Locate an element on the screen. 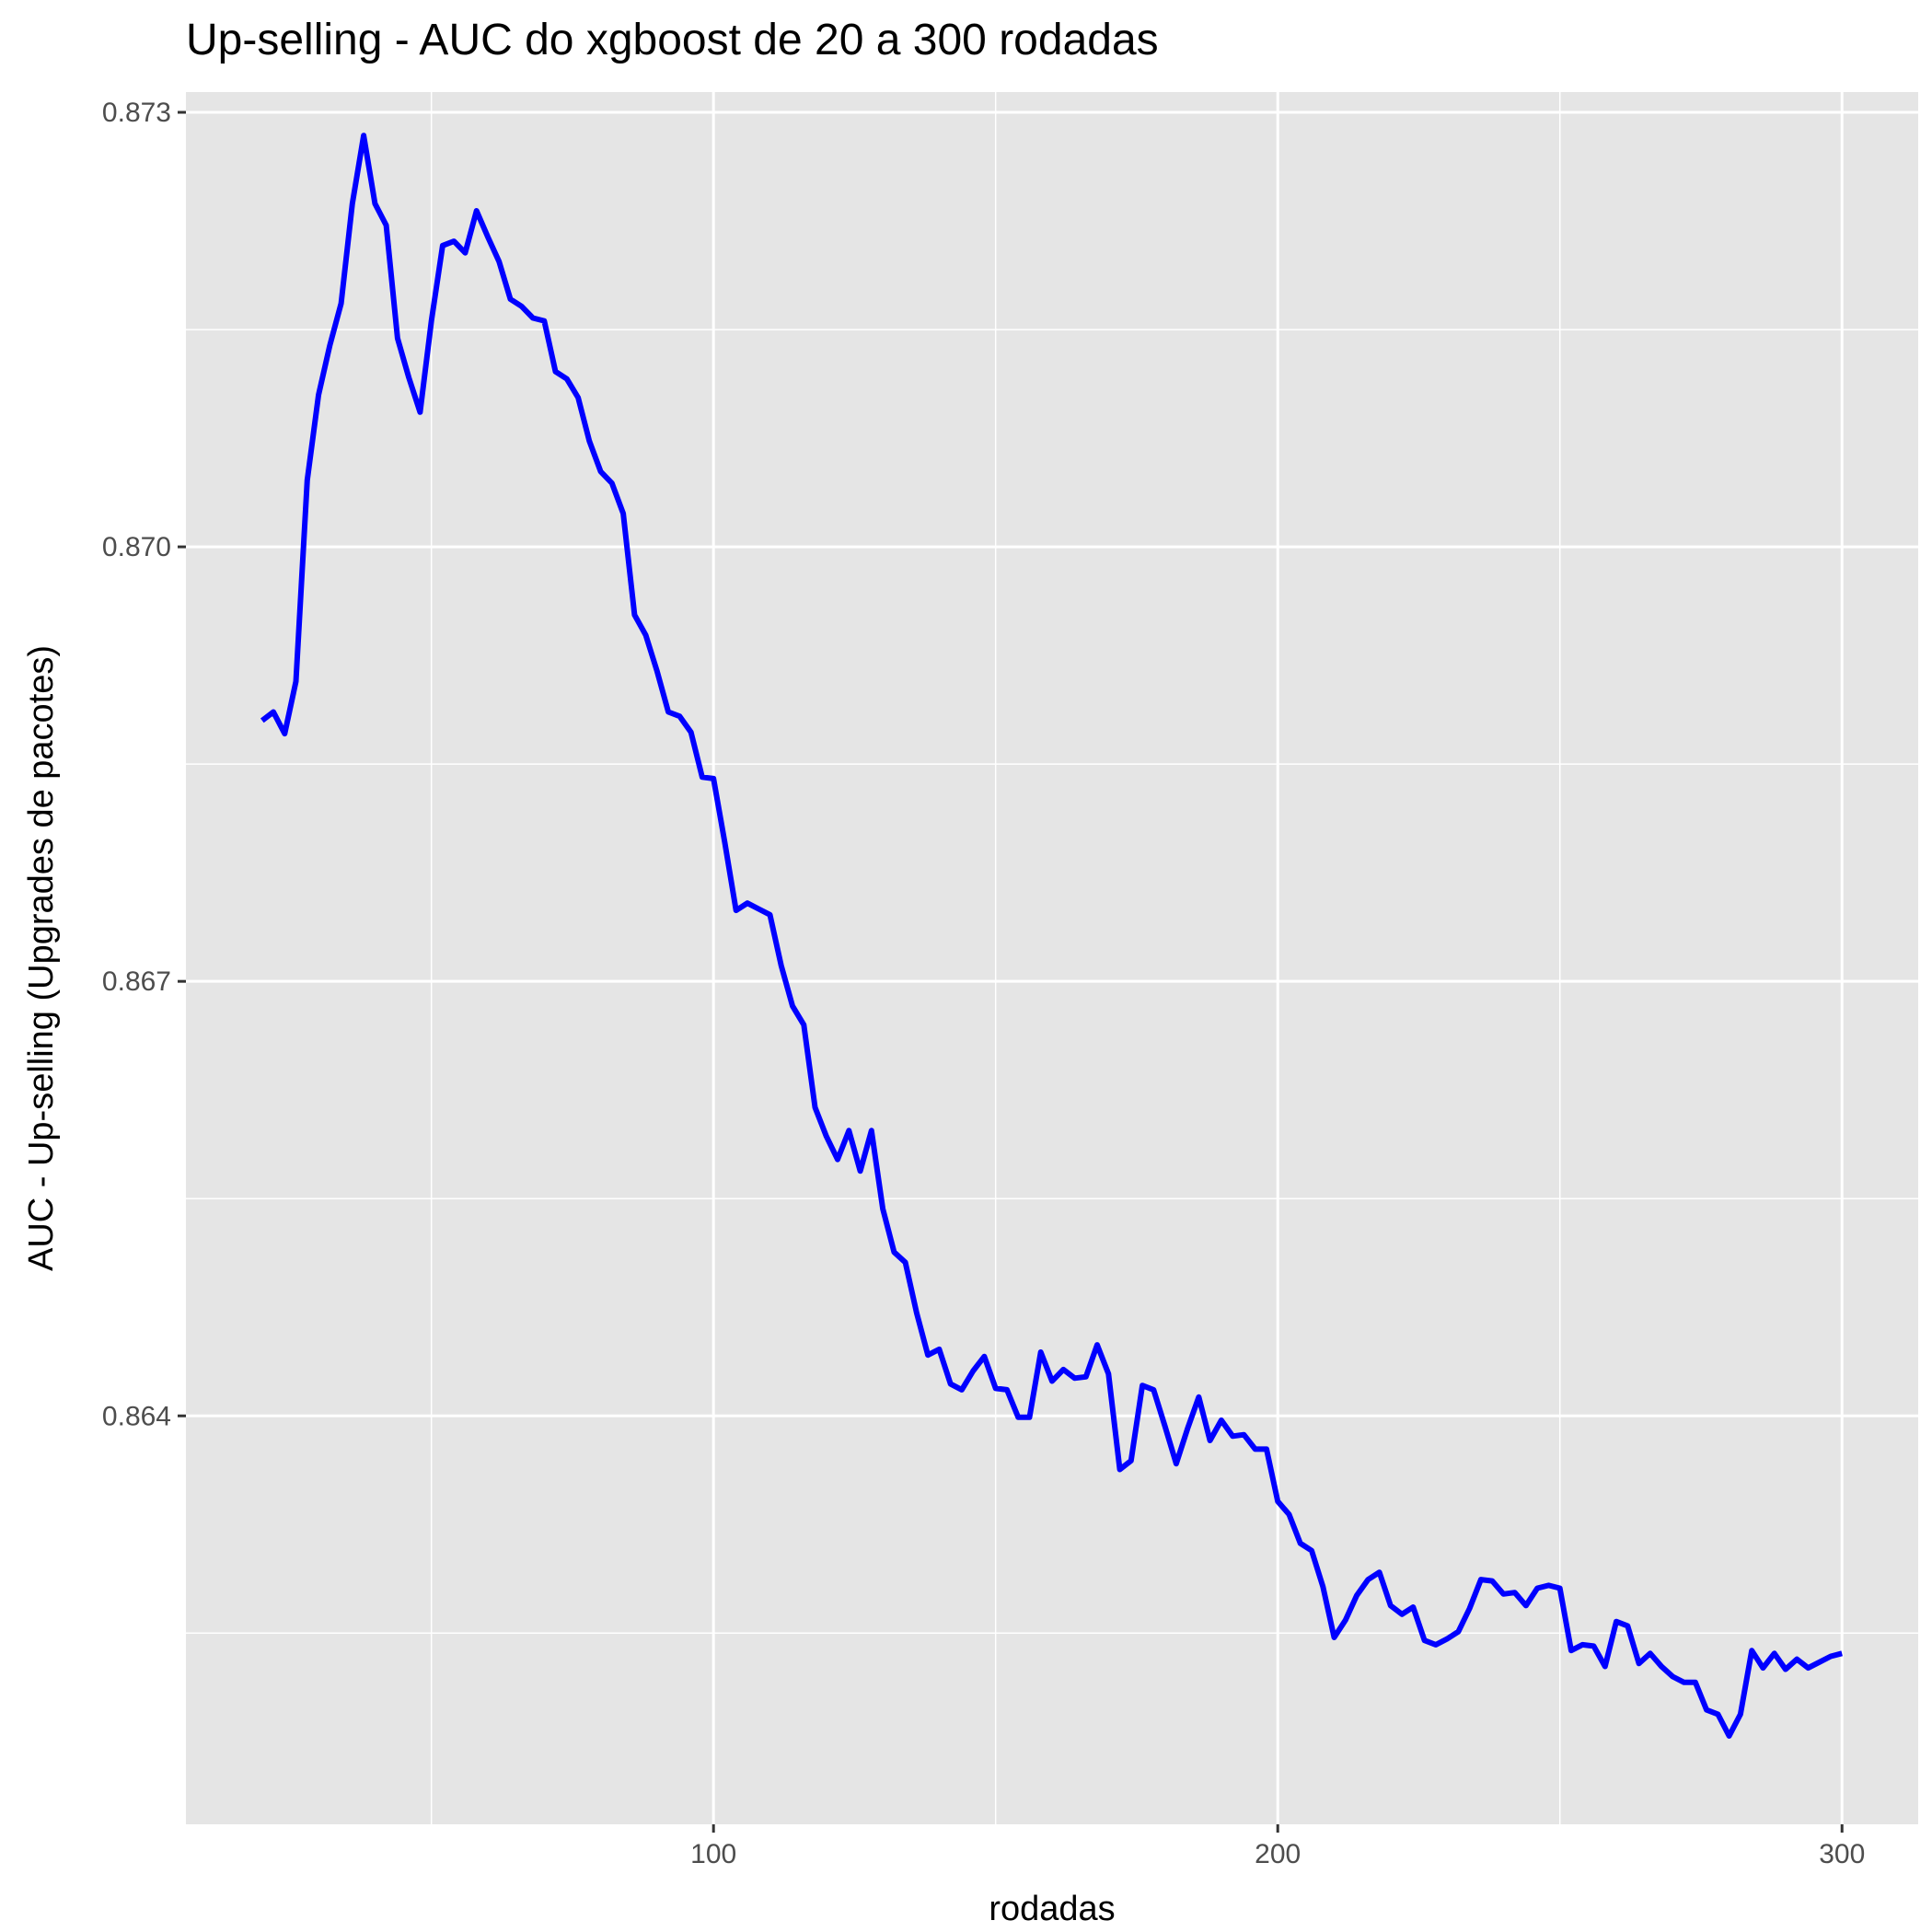 The width and height of the screenshot is (1932, 1932). x-tick-label: 100 is located at coordinates (713, 1854).